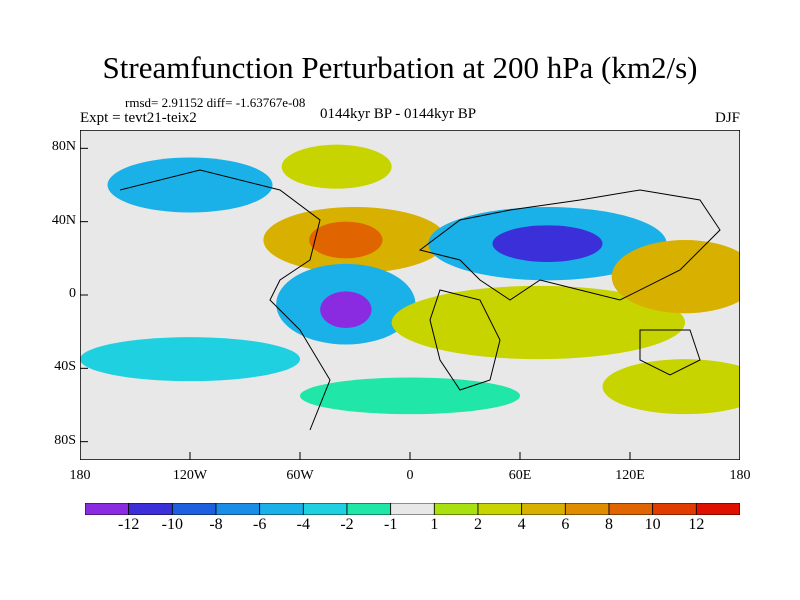  I want to click on x-tick-label-5: 120E, so click(630, 475).